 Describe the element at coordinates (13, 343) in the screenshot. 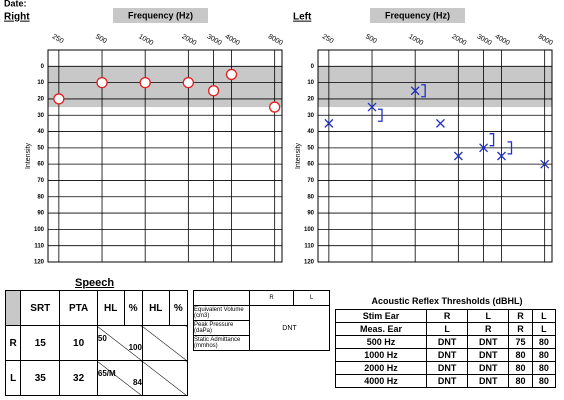

I see `ear-cell: R` at that location.